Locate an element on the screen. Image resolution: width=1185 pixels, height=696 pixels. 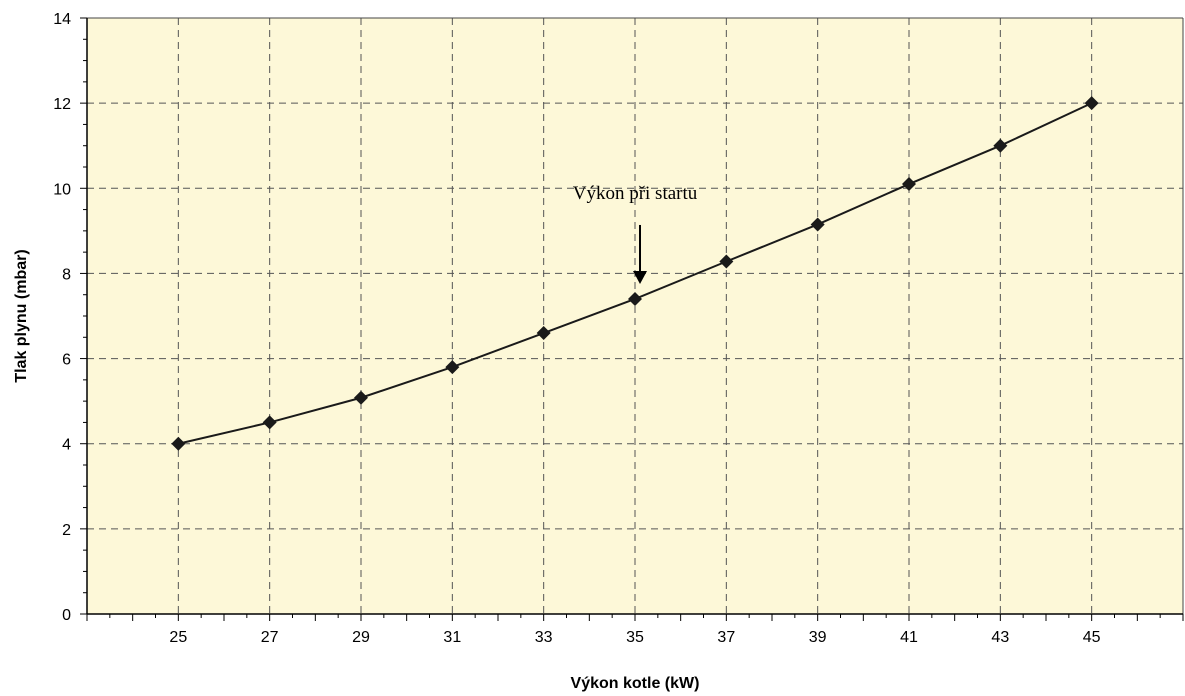
x-tick-label: 29 is located at coordinates (361, 637).